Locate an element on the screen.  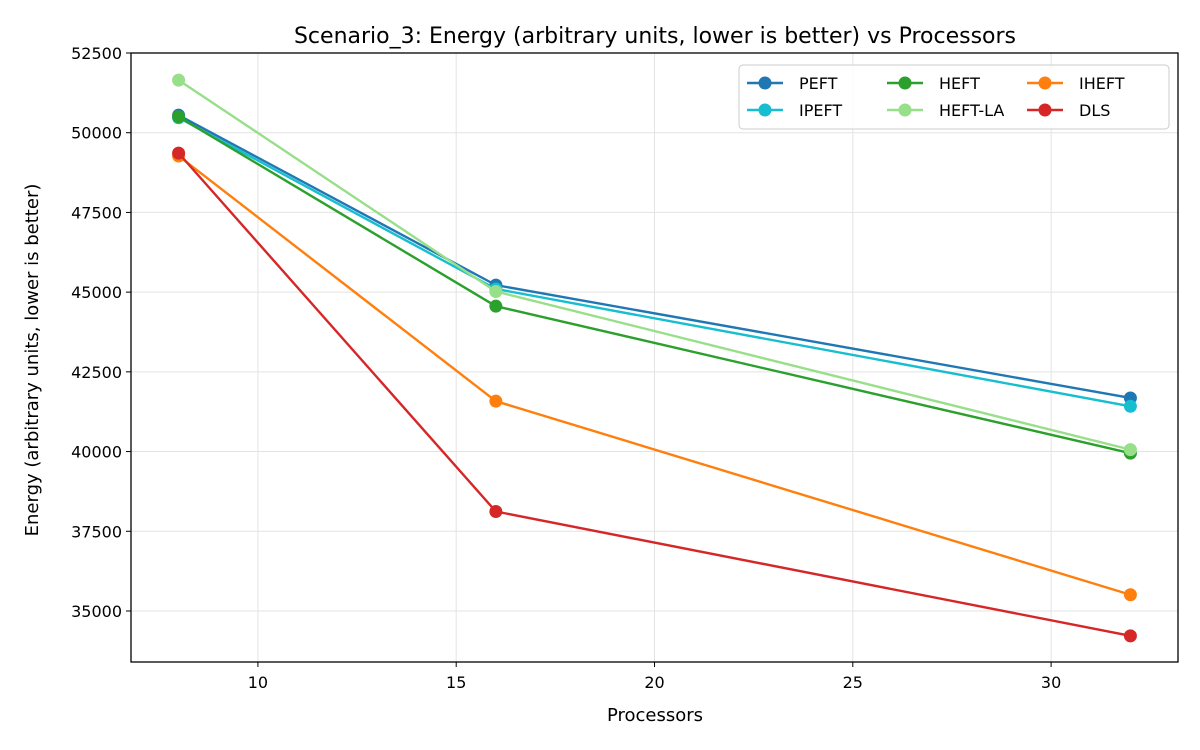
legend-item-heft-la: HEFT-LA is located at coordinates (945, 110).